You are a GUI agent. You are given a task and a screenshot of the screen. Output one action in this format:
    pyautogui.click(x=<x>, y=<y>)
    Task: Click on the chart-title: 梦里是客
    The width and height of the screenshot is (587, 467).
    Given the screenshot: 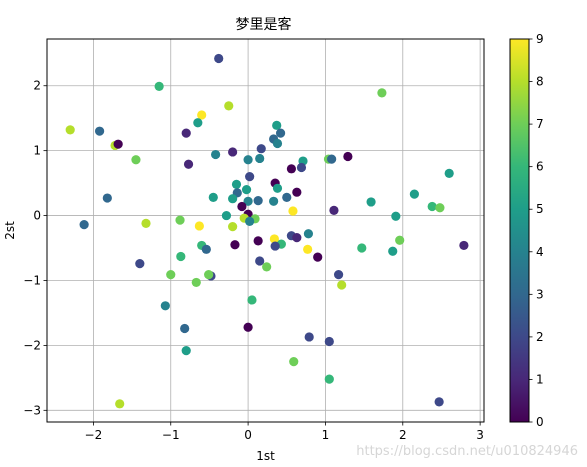 What is the action you would take?
    pyautogui.click(x=264, y=24)
    